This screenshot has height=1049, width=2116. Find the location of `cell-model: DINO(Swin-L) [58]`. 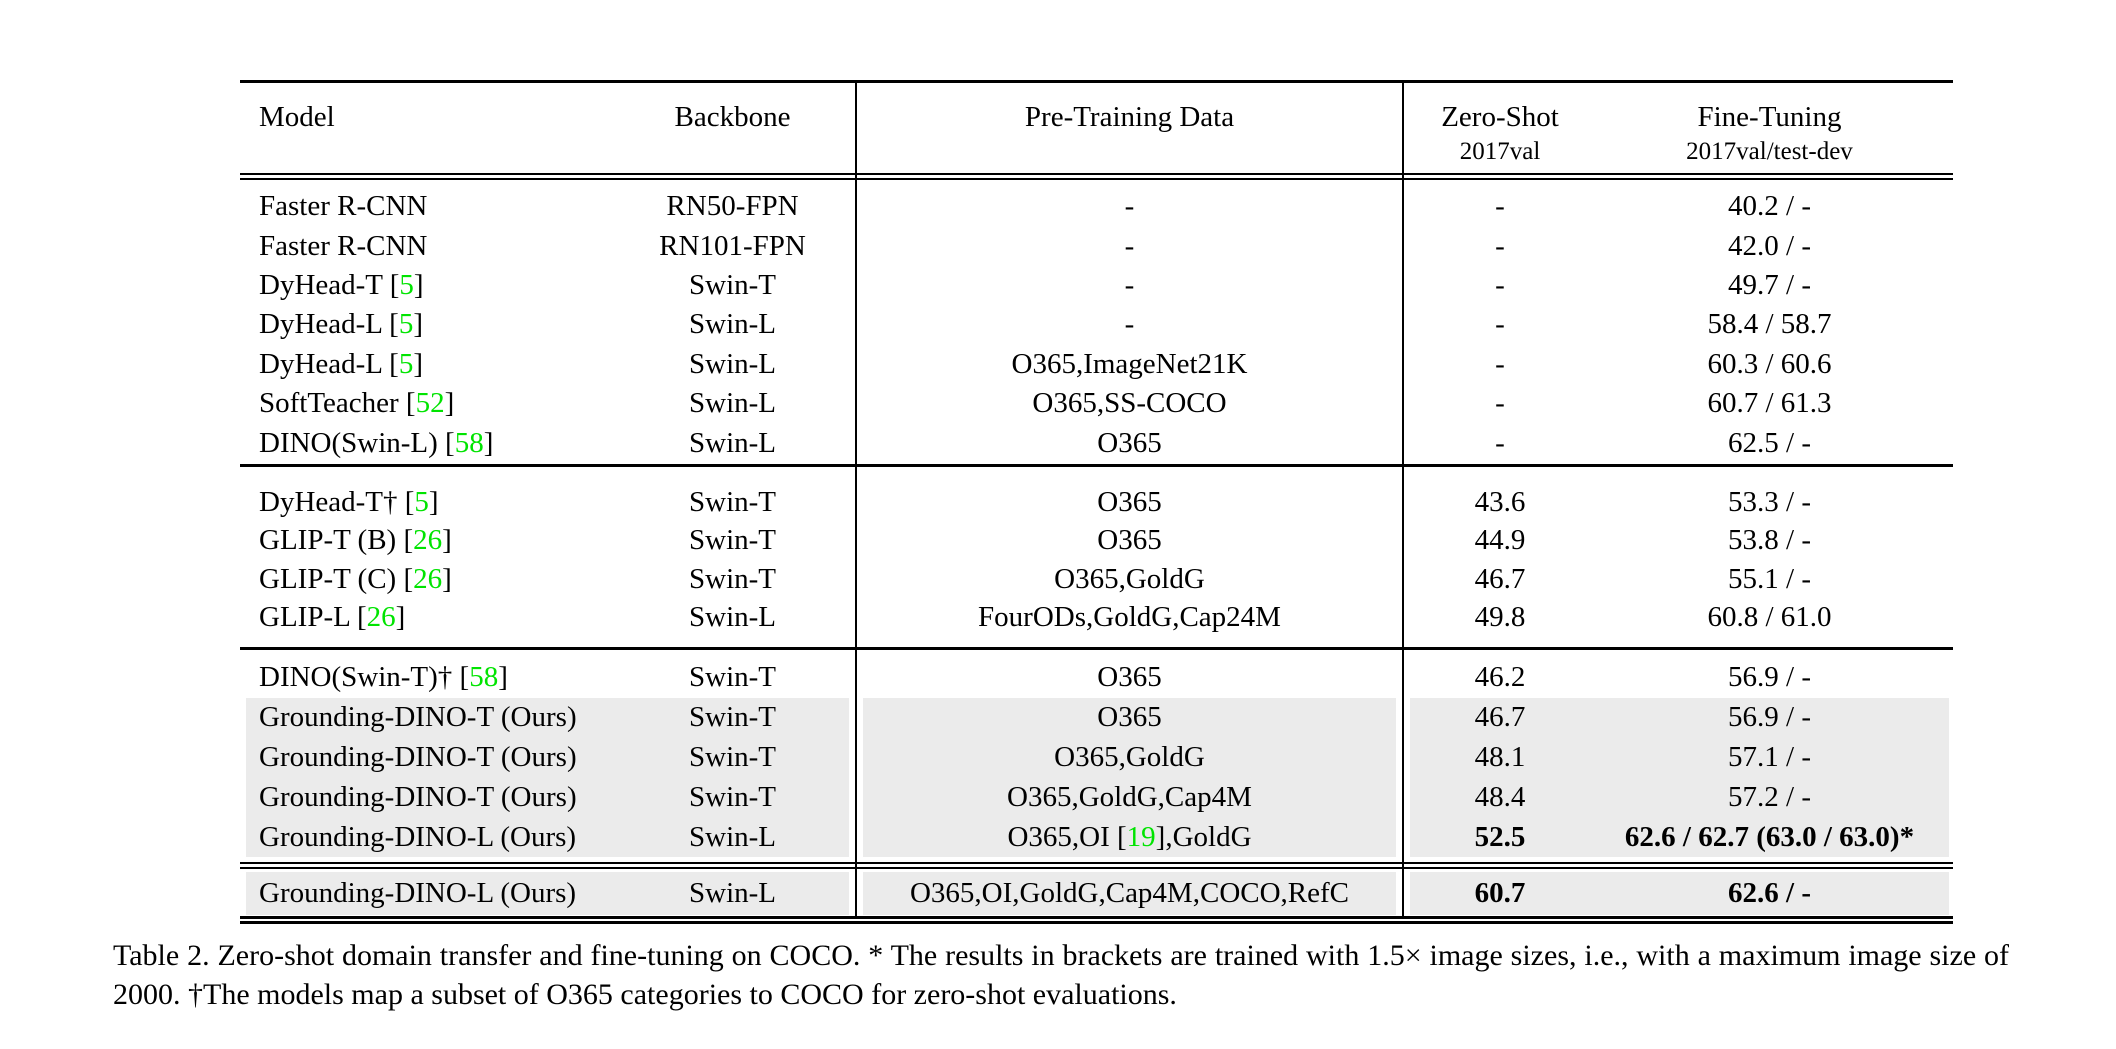

cell-model: DINO(Swin-L) [58] is located at coordinates (376, 442).